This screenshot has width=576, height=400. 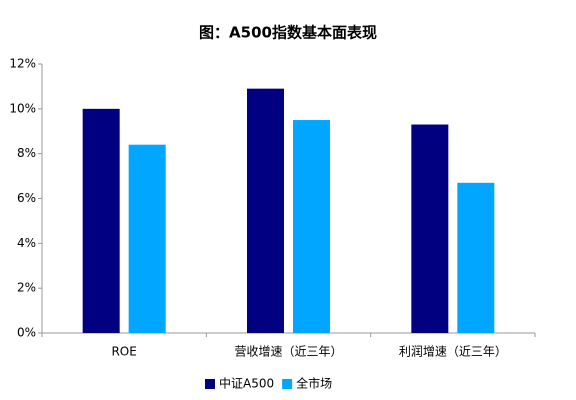 What do you see at coordinates (453, 352) in the screenshot?
I see `x-tick-label: 利润增速（近三年）` at bounding box center [453, 352].